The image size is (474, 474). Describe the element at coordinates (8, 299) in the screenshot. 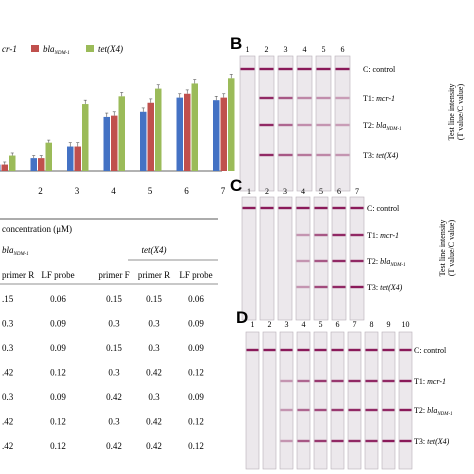

I see `table-cell: .15` at that location.